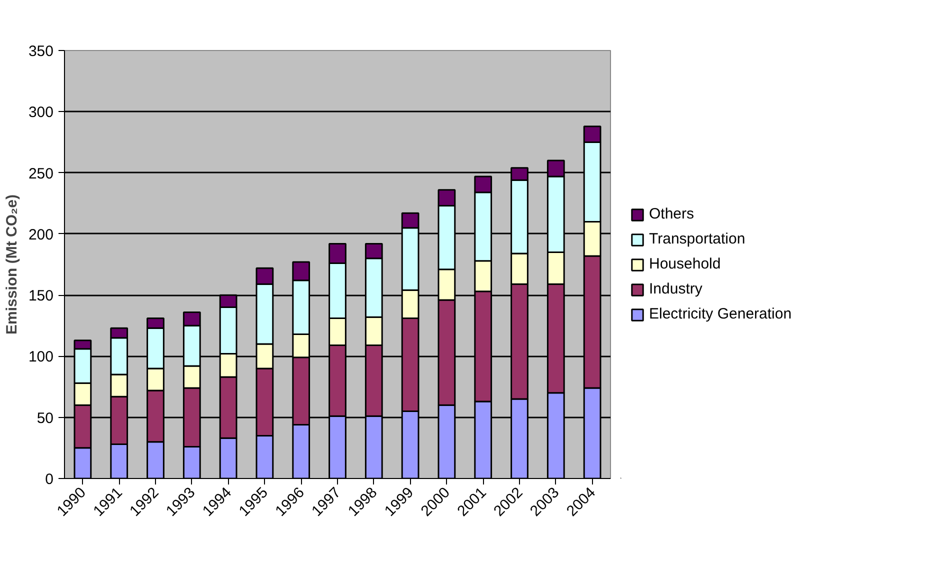 The image size is (950, 578). What do you see at coordinates (49, 479) in the screenshot?
I see `y-tick-label: 0` at bounding box center [49, 479].